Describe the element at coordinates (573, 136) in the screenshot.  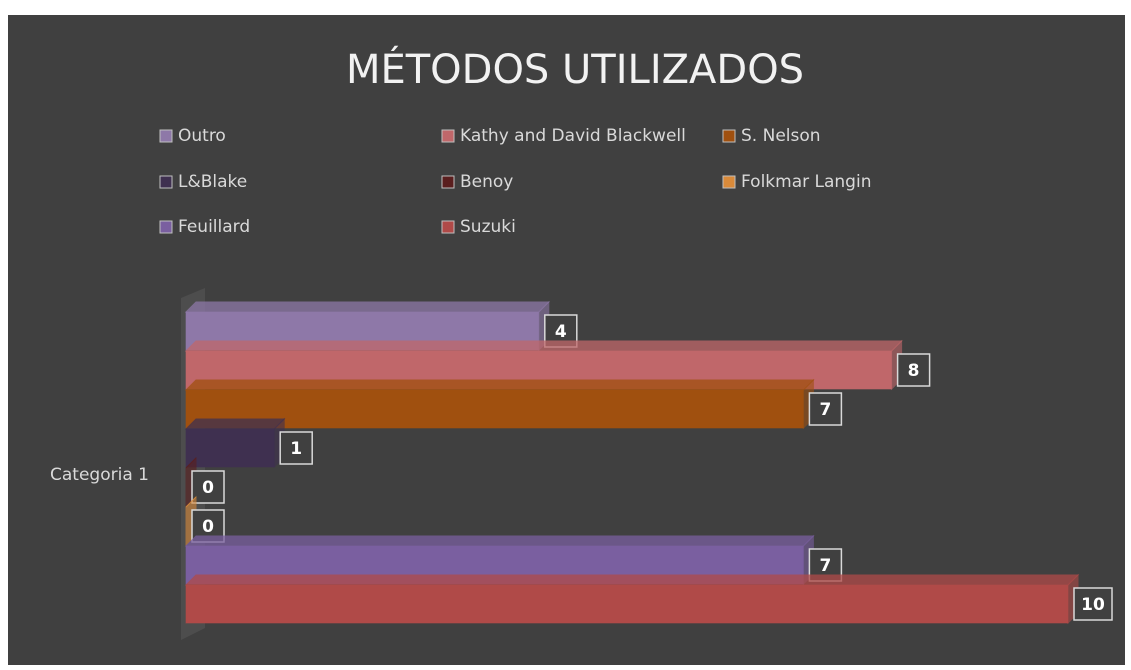
I see `legend-label: Kathy and David Blackwell` at that location.